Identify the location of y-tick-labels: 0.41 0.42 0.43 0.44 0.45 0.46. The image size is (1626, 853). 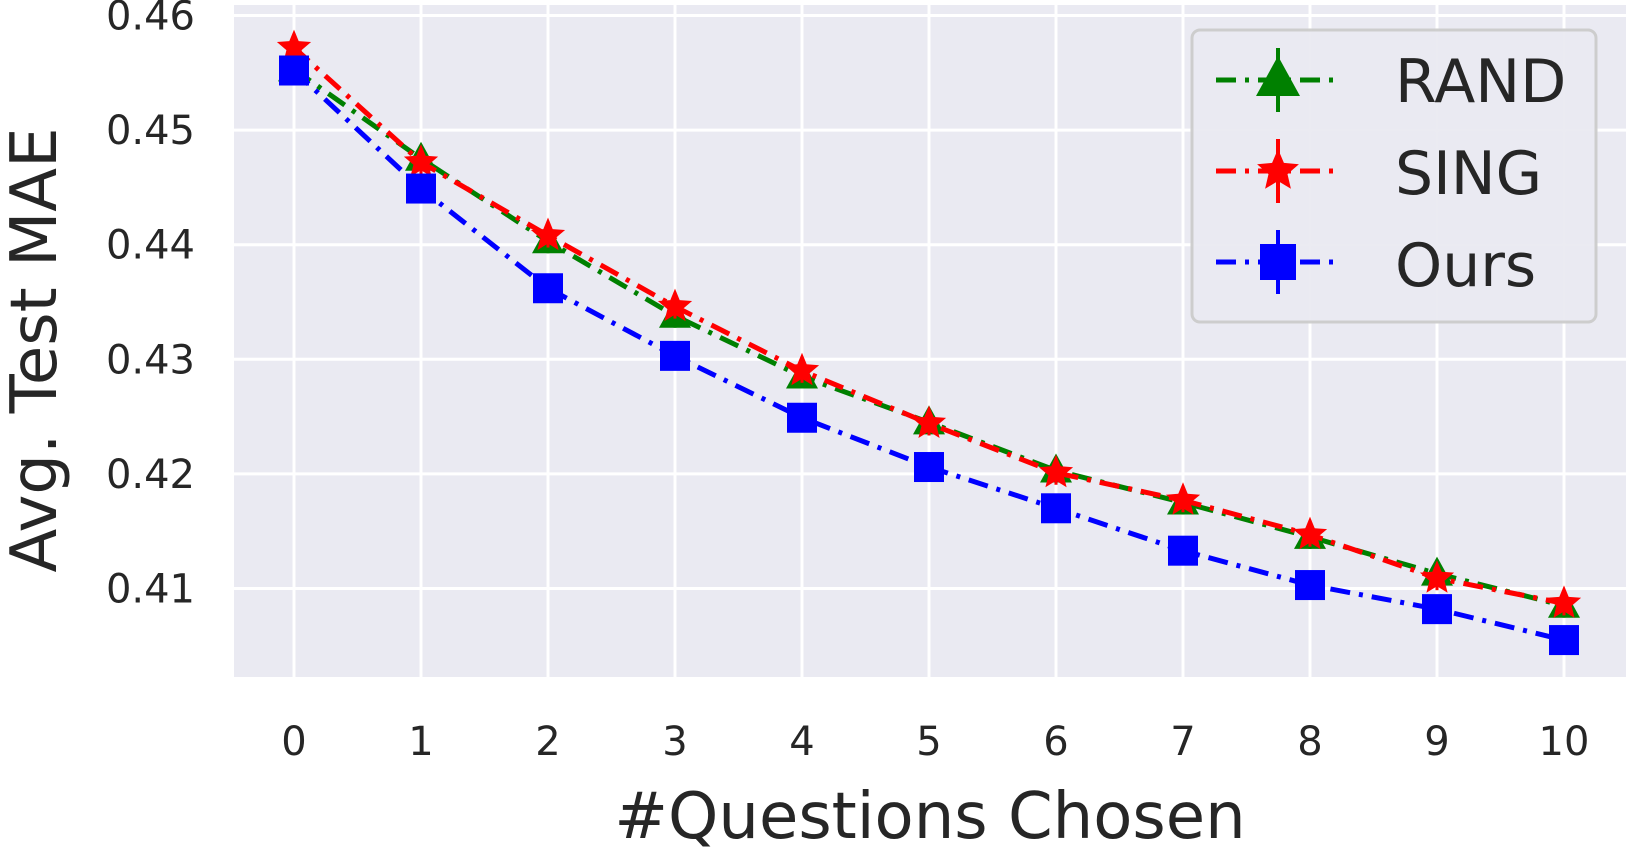
(150, 306).